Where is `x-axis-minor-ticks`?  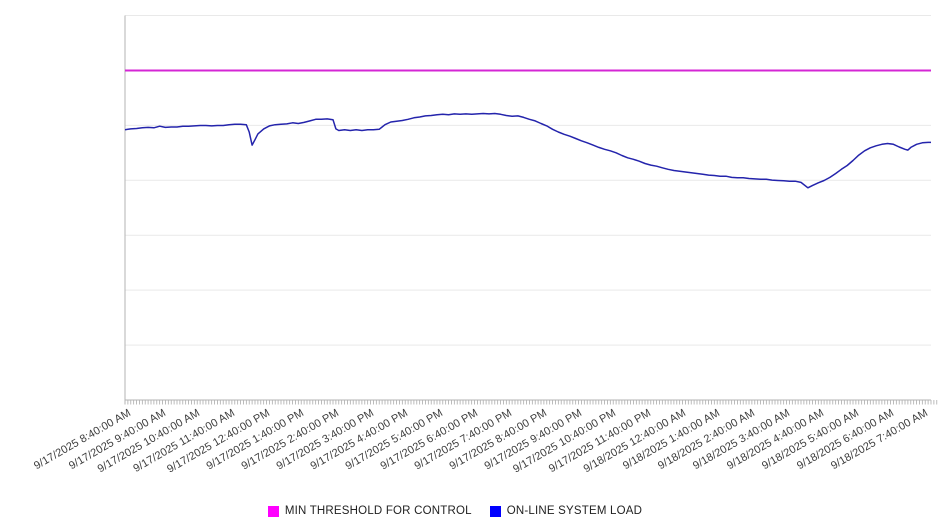
x-axis-minor-ticks is located at coordinates (531, 402).